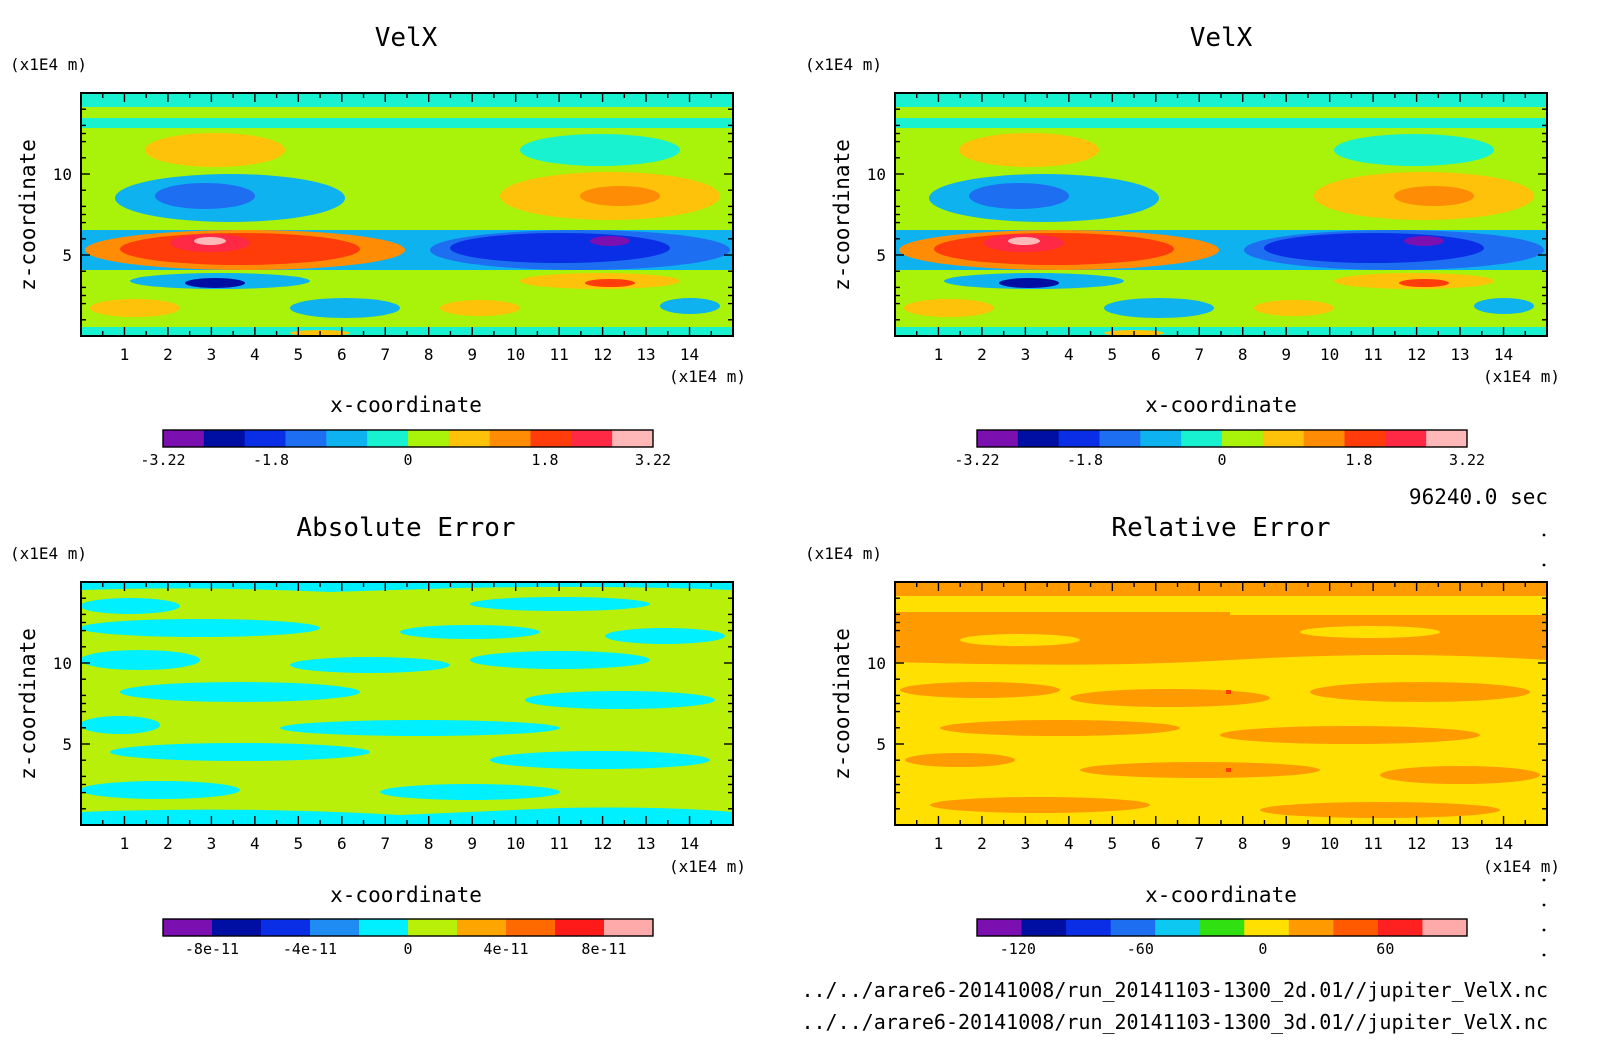 Image resolution: width=1604 pixels, height=1054 pixels. Describe the element at coordinates (976, 460) in the screenshot. I see `colorbar-label: -3.22` at that location.